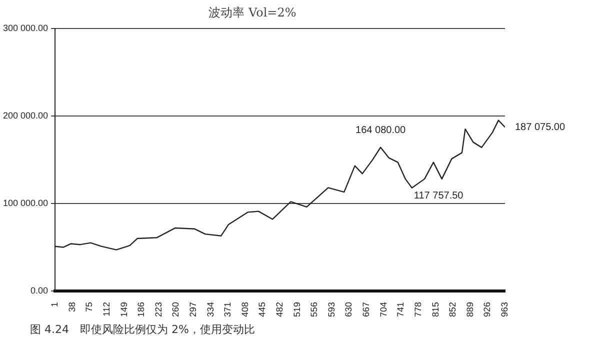 The height and width of the screenshot is (350, 600). Describe the element at coordinates (469, 310) in the screenshot. I see `x-tick-label: 889` at that location.